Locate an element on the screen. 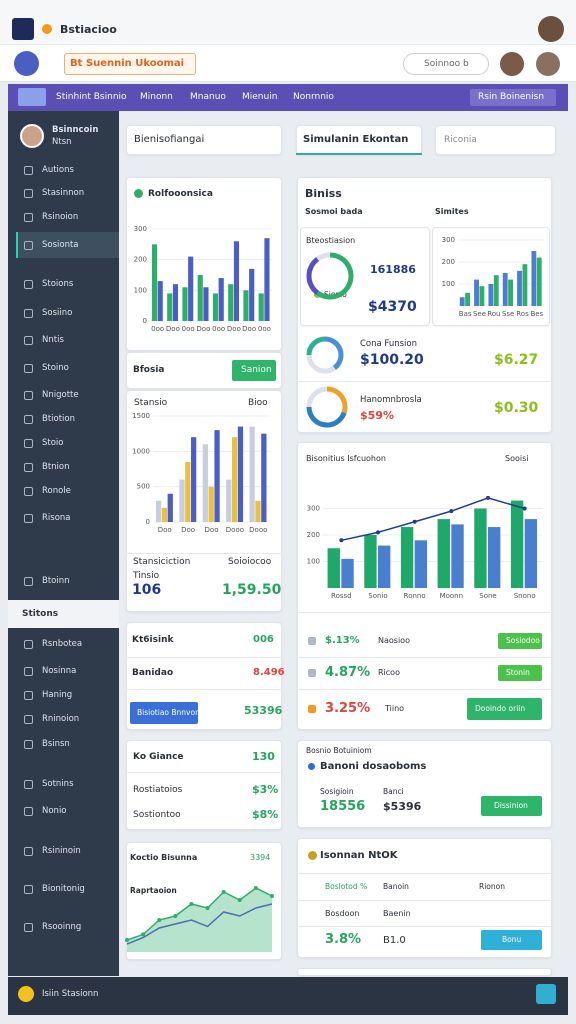 The width and height of the screenshot is (576, 1024). status-dot is located at coordinates (47, 29).